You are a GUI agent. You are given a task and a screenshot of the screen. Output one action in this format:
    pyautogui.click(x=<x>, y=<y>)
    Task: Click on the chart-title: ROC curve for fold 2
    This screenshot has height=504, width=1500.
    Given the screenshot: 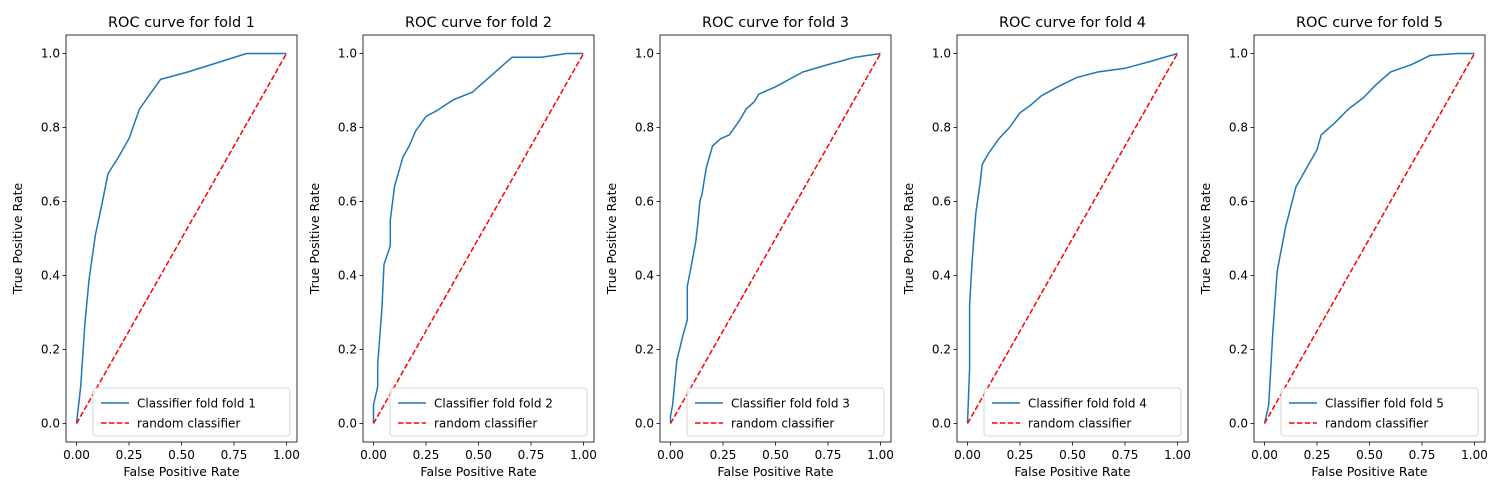 What is the action you would take?
    pyautogui.click(x=478, y=23)
    